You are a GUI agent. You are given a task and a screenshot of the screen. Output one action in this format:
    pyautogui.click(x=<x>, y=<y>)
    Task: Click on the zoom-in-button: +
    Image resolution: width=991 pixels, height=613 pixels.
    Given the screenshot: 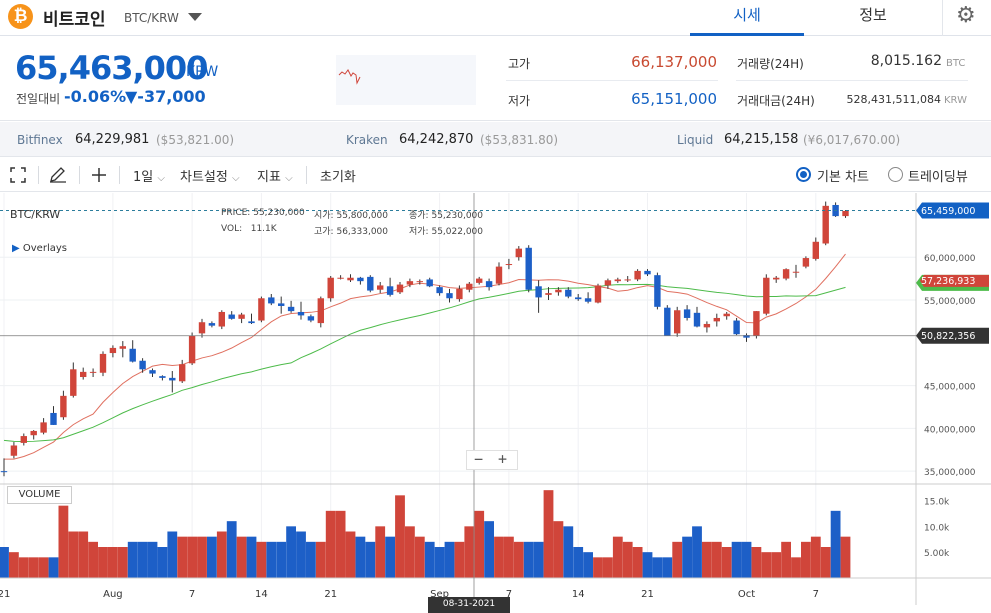 What is the action you would take?
    pyautogui.click(x=503, y=459)
    